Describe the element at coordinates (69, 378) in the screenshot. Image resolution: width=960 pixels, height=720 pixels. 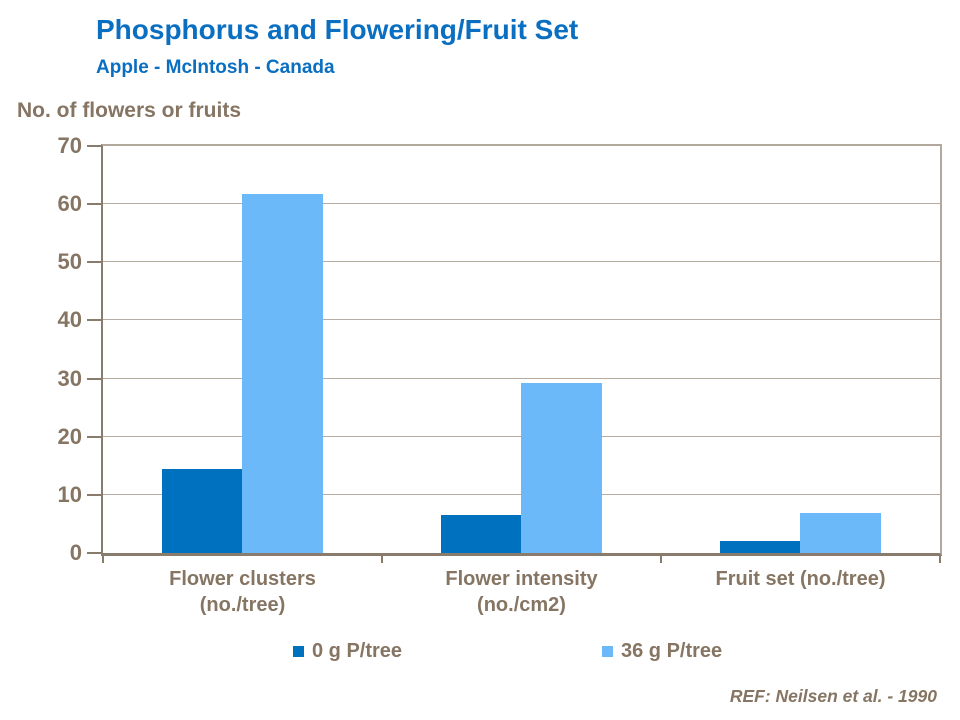
I see `y-tick-label-30: 30` at that location.